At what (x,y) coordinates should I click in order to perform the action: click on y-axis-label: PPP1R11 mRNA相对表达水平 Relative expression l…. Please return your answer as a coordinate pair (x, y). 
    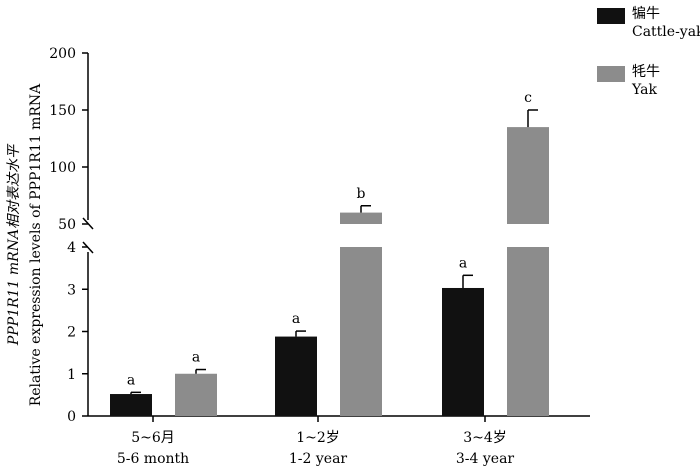
    Looking at the image, I should click on (25, 244).